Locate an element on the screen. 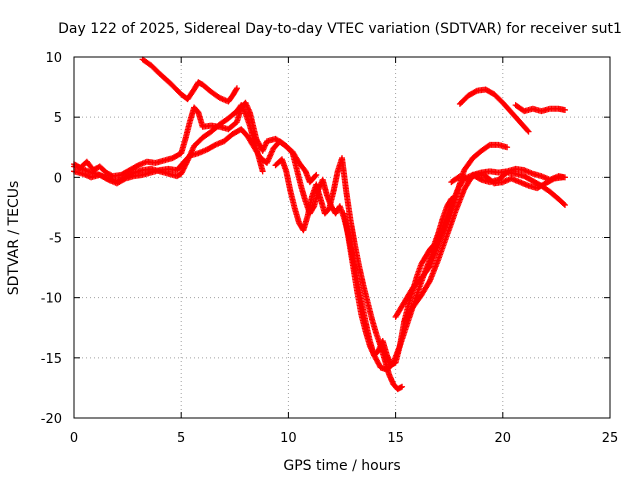 This screenshot has height=480, width=640. y-tick-label: -10 is located at coordinates (51, 299).